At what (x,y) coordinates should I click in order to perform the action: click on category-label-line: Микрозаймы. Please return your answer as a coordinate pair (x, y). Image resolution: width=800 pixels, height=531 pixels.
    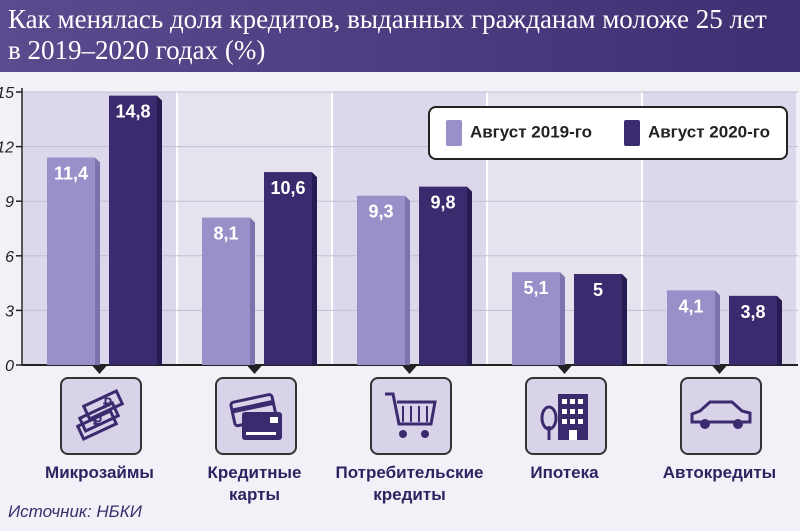
    Looking at the image, I should click on (99, 472).